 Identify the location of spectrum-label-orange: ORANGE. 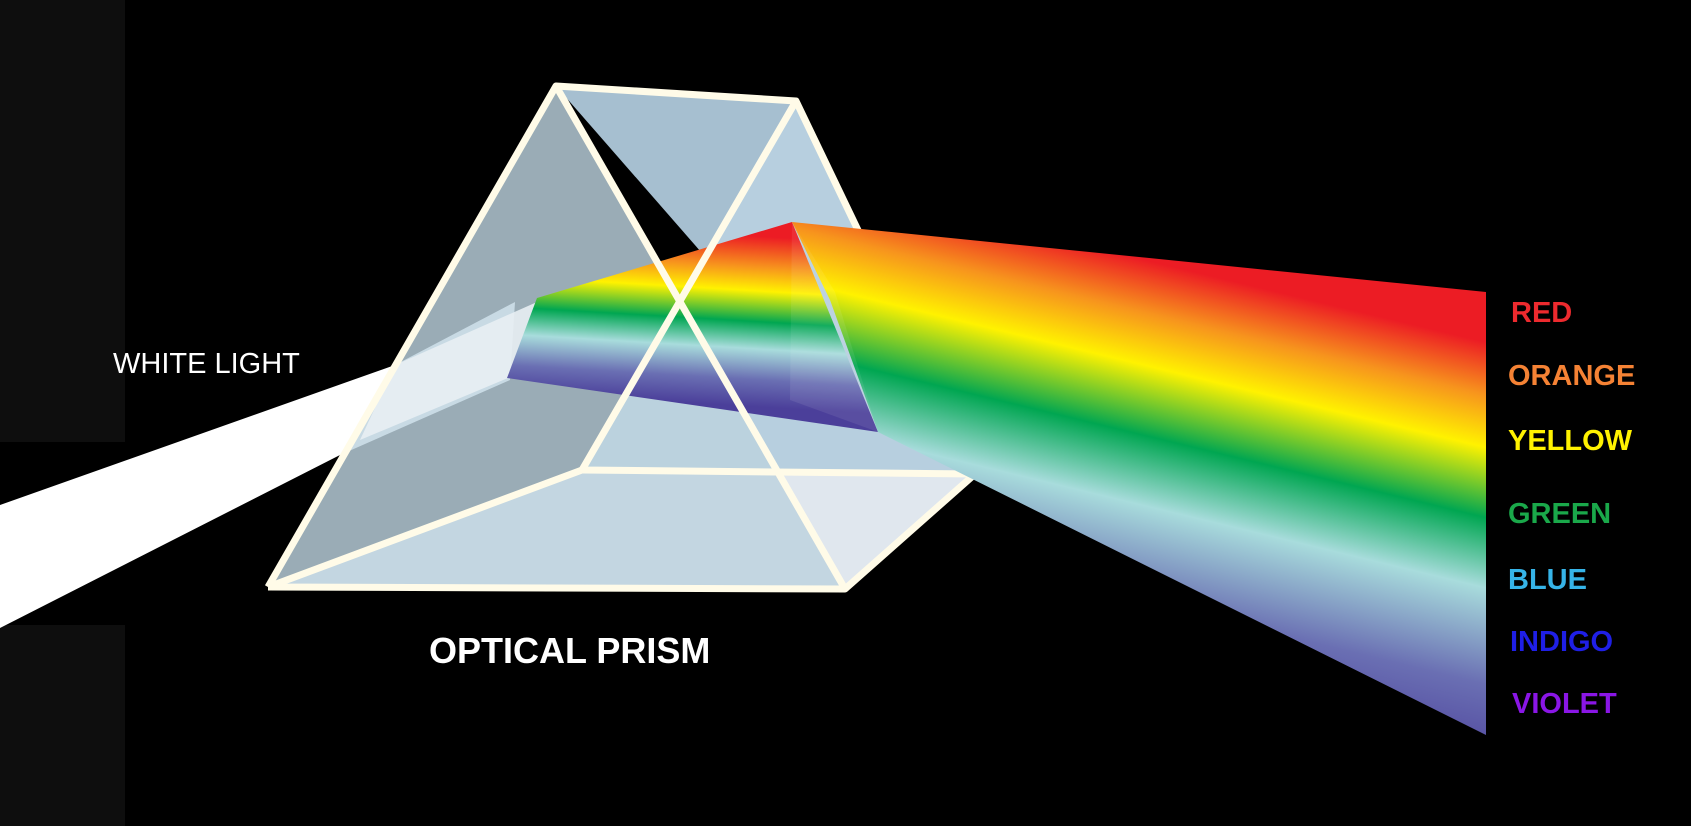
(1571, 376).